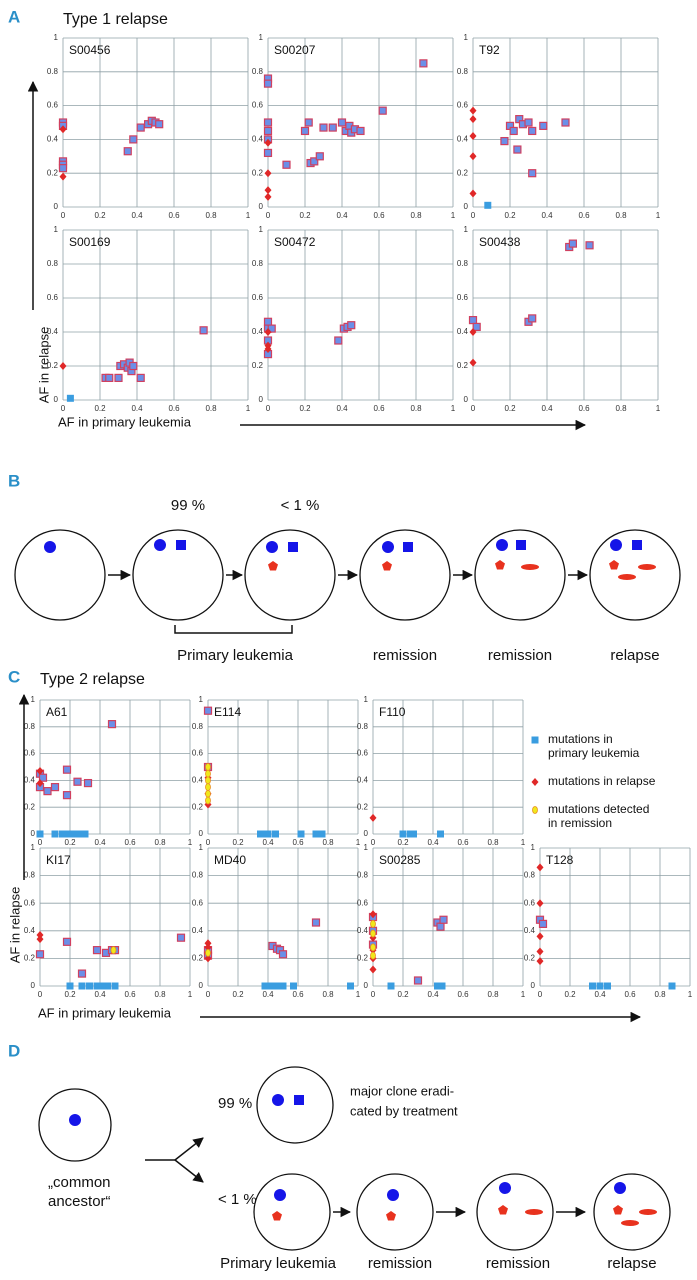 The height and width of the screenshot is (1280, 697). I want to click on panel-label: B, so click(14, 480).